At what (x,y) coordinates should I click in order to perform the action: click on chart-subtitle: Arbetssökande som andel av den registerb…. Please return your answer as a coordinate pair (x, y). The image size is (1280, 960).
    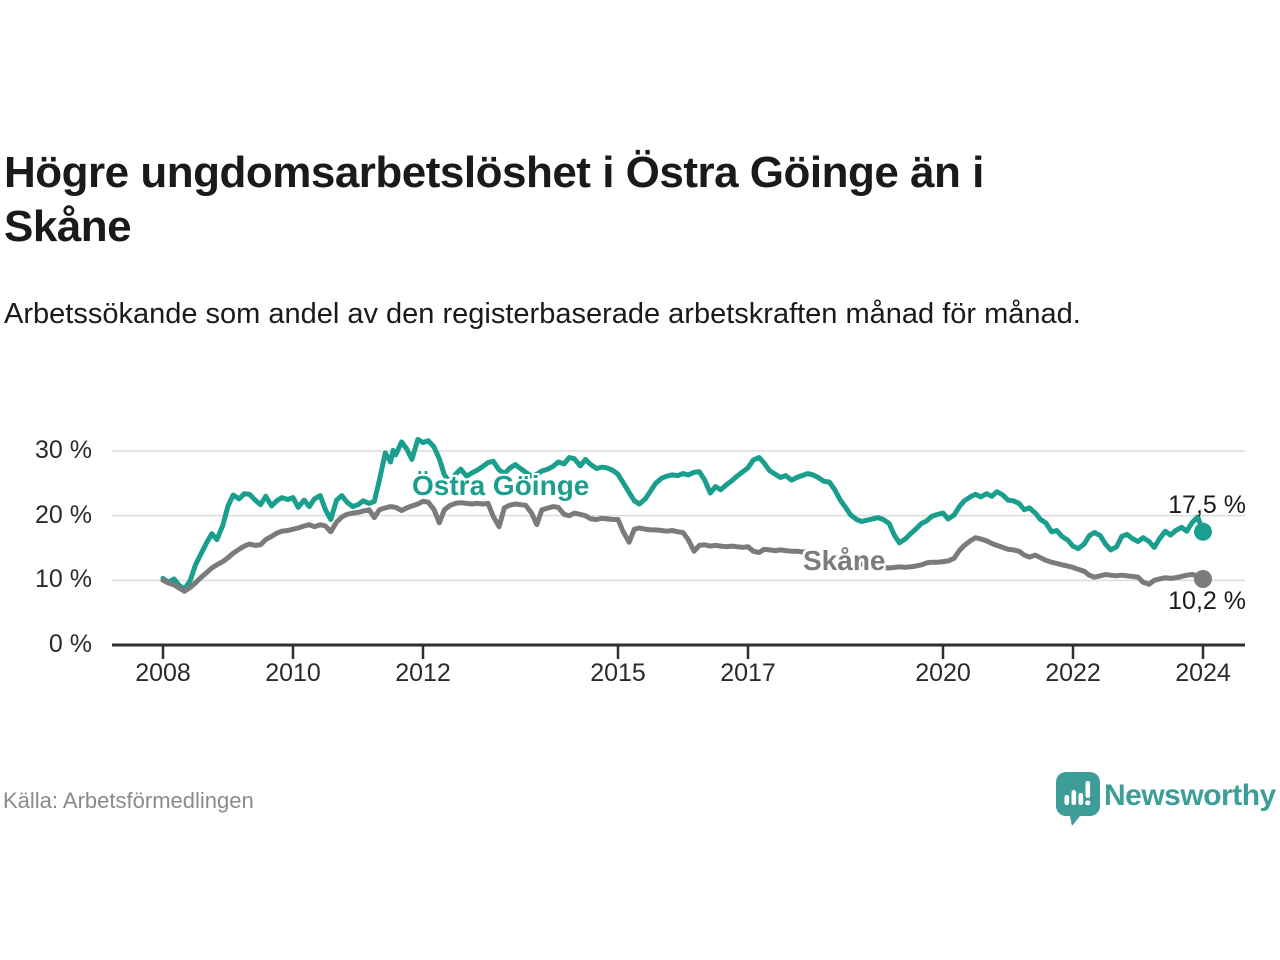
    Looking at the image, I should click on (542, 314).